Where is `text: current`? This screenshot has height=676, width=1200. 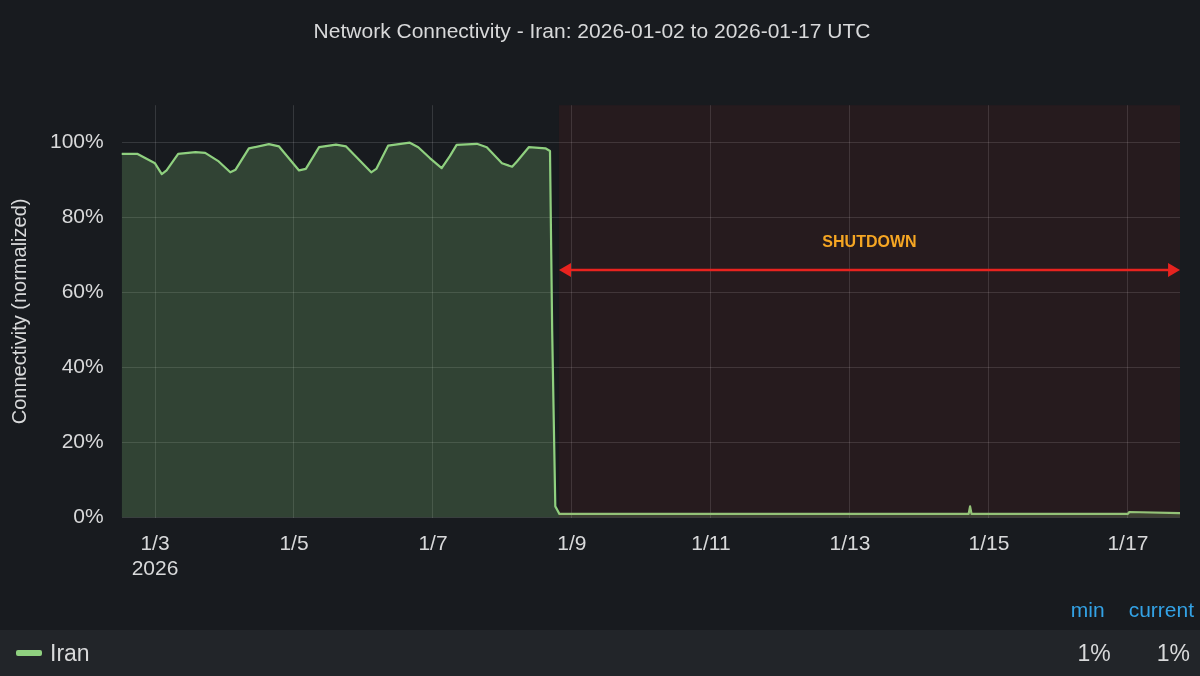 text: current is located at coordinates (1161, 610).